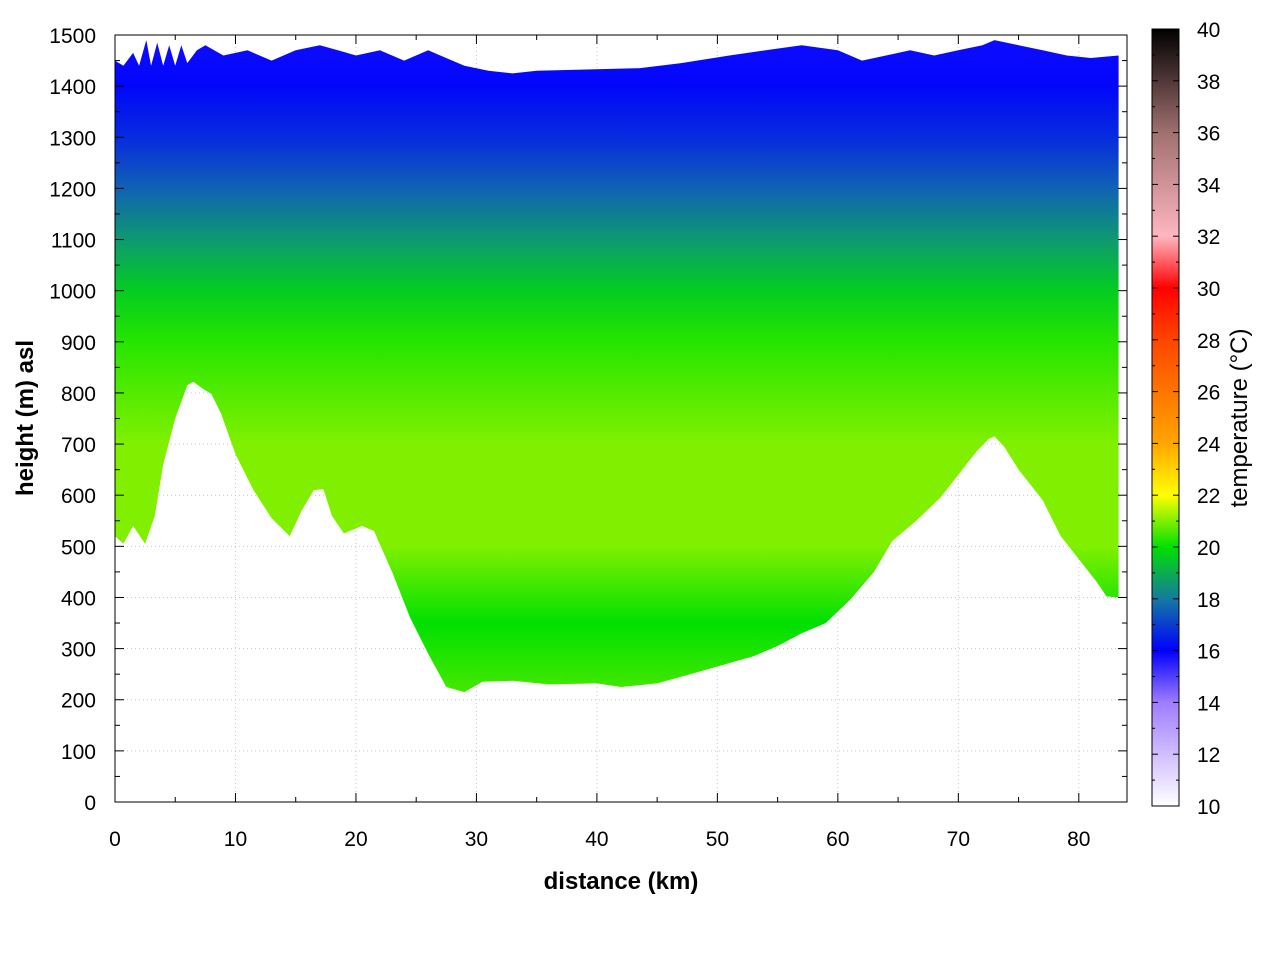 Image resolution: width=1280 pixels, height=960 pixels. Describe the element at coordinates (72, 87) in the screenshot. I see `y-tick-label: 1400` at that location.